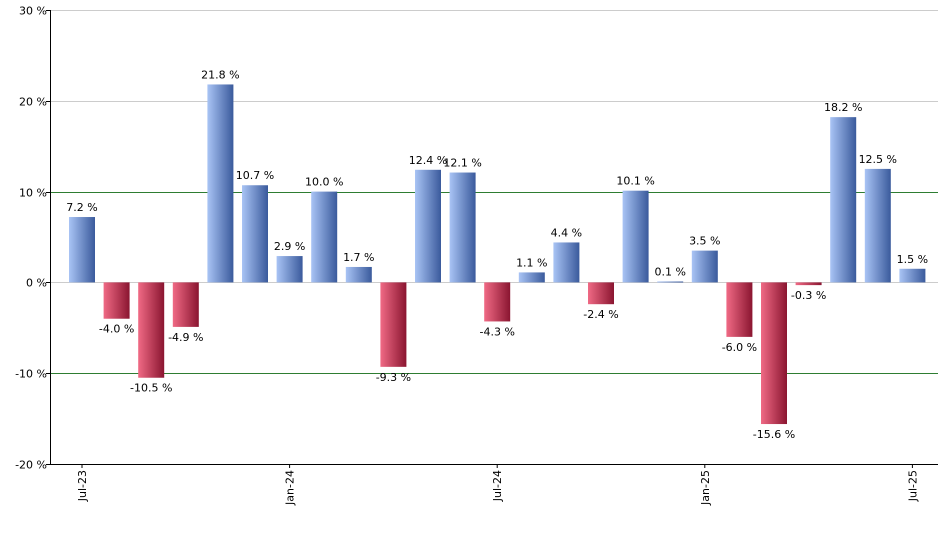 The width and height of the screenshot is (940, 550). Describe the element at coordinates (116, 329) in the screenshot. I see `data-label-Aug-23: -4.0 %` at that location.